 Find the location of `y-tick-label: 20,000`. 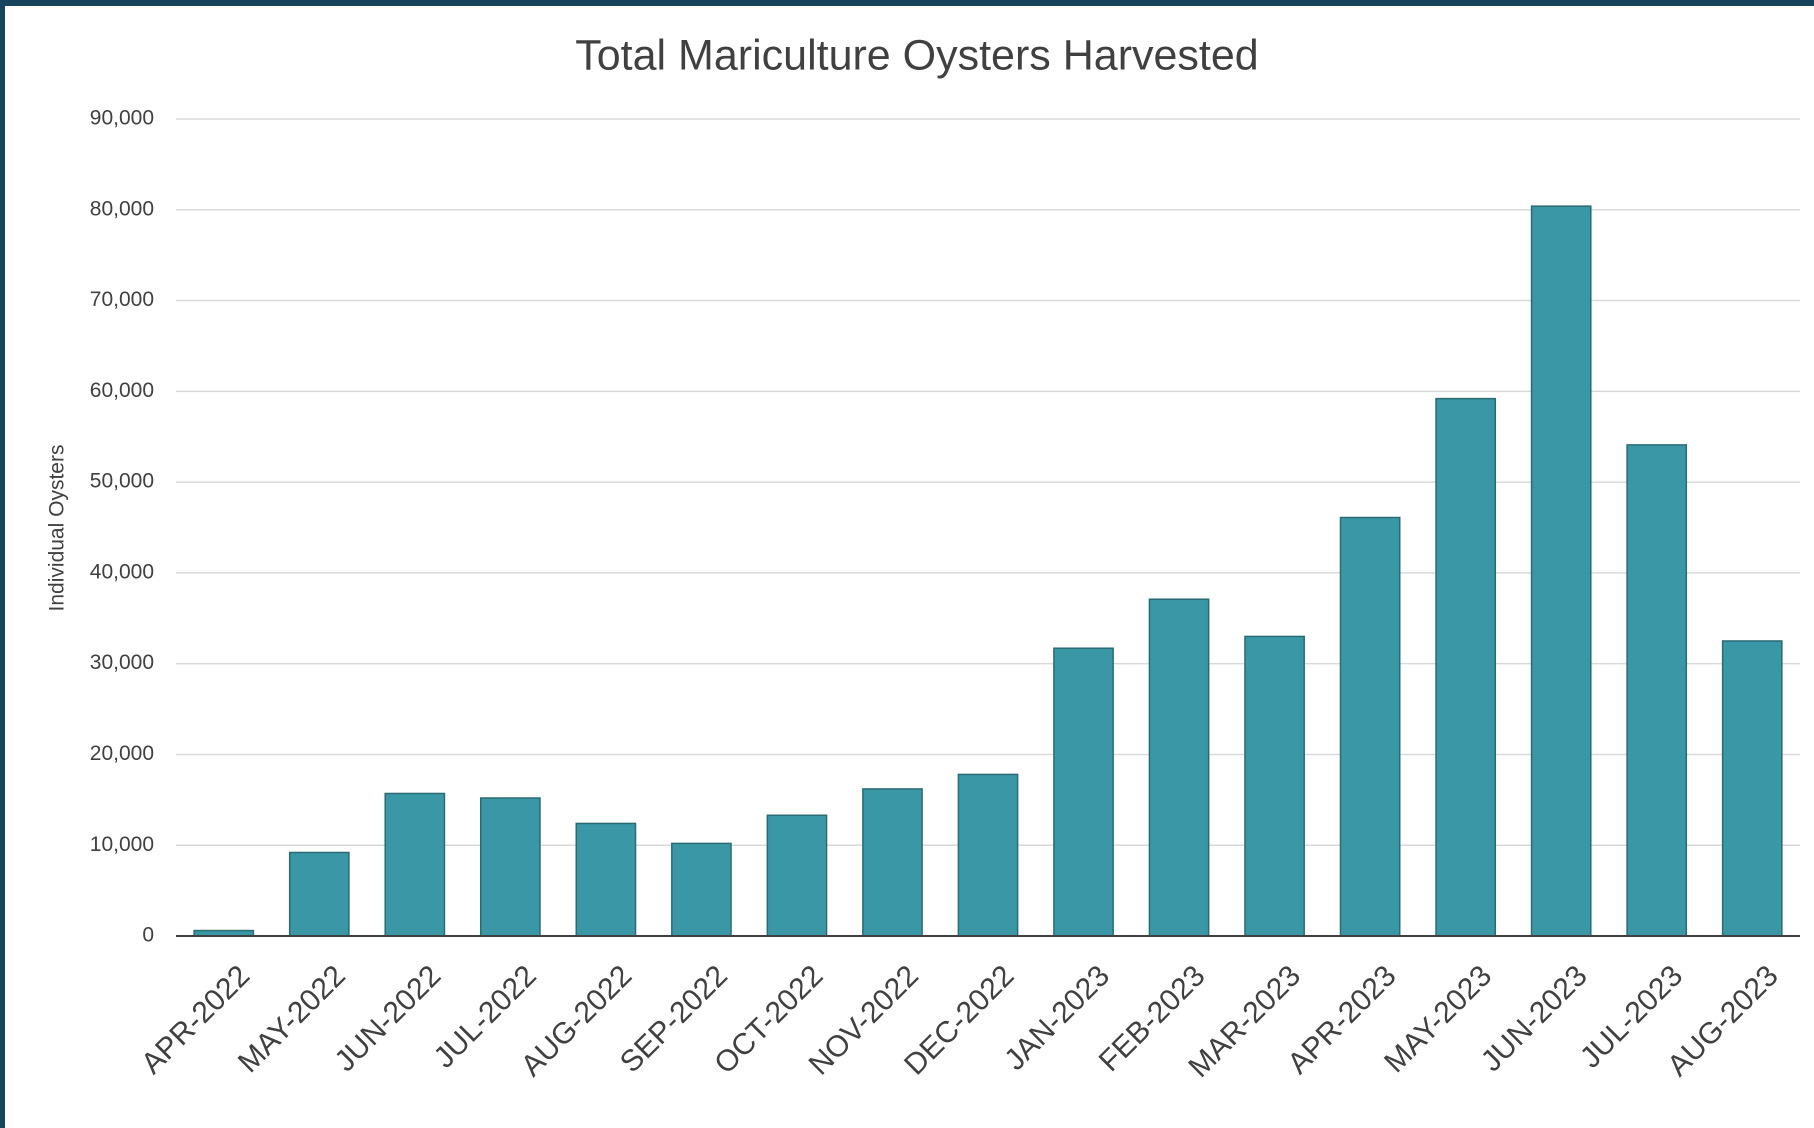

y-tick-label: 20,000 is located at coordinates (122, 753).